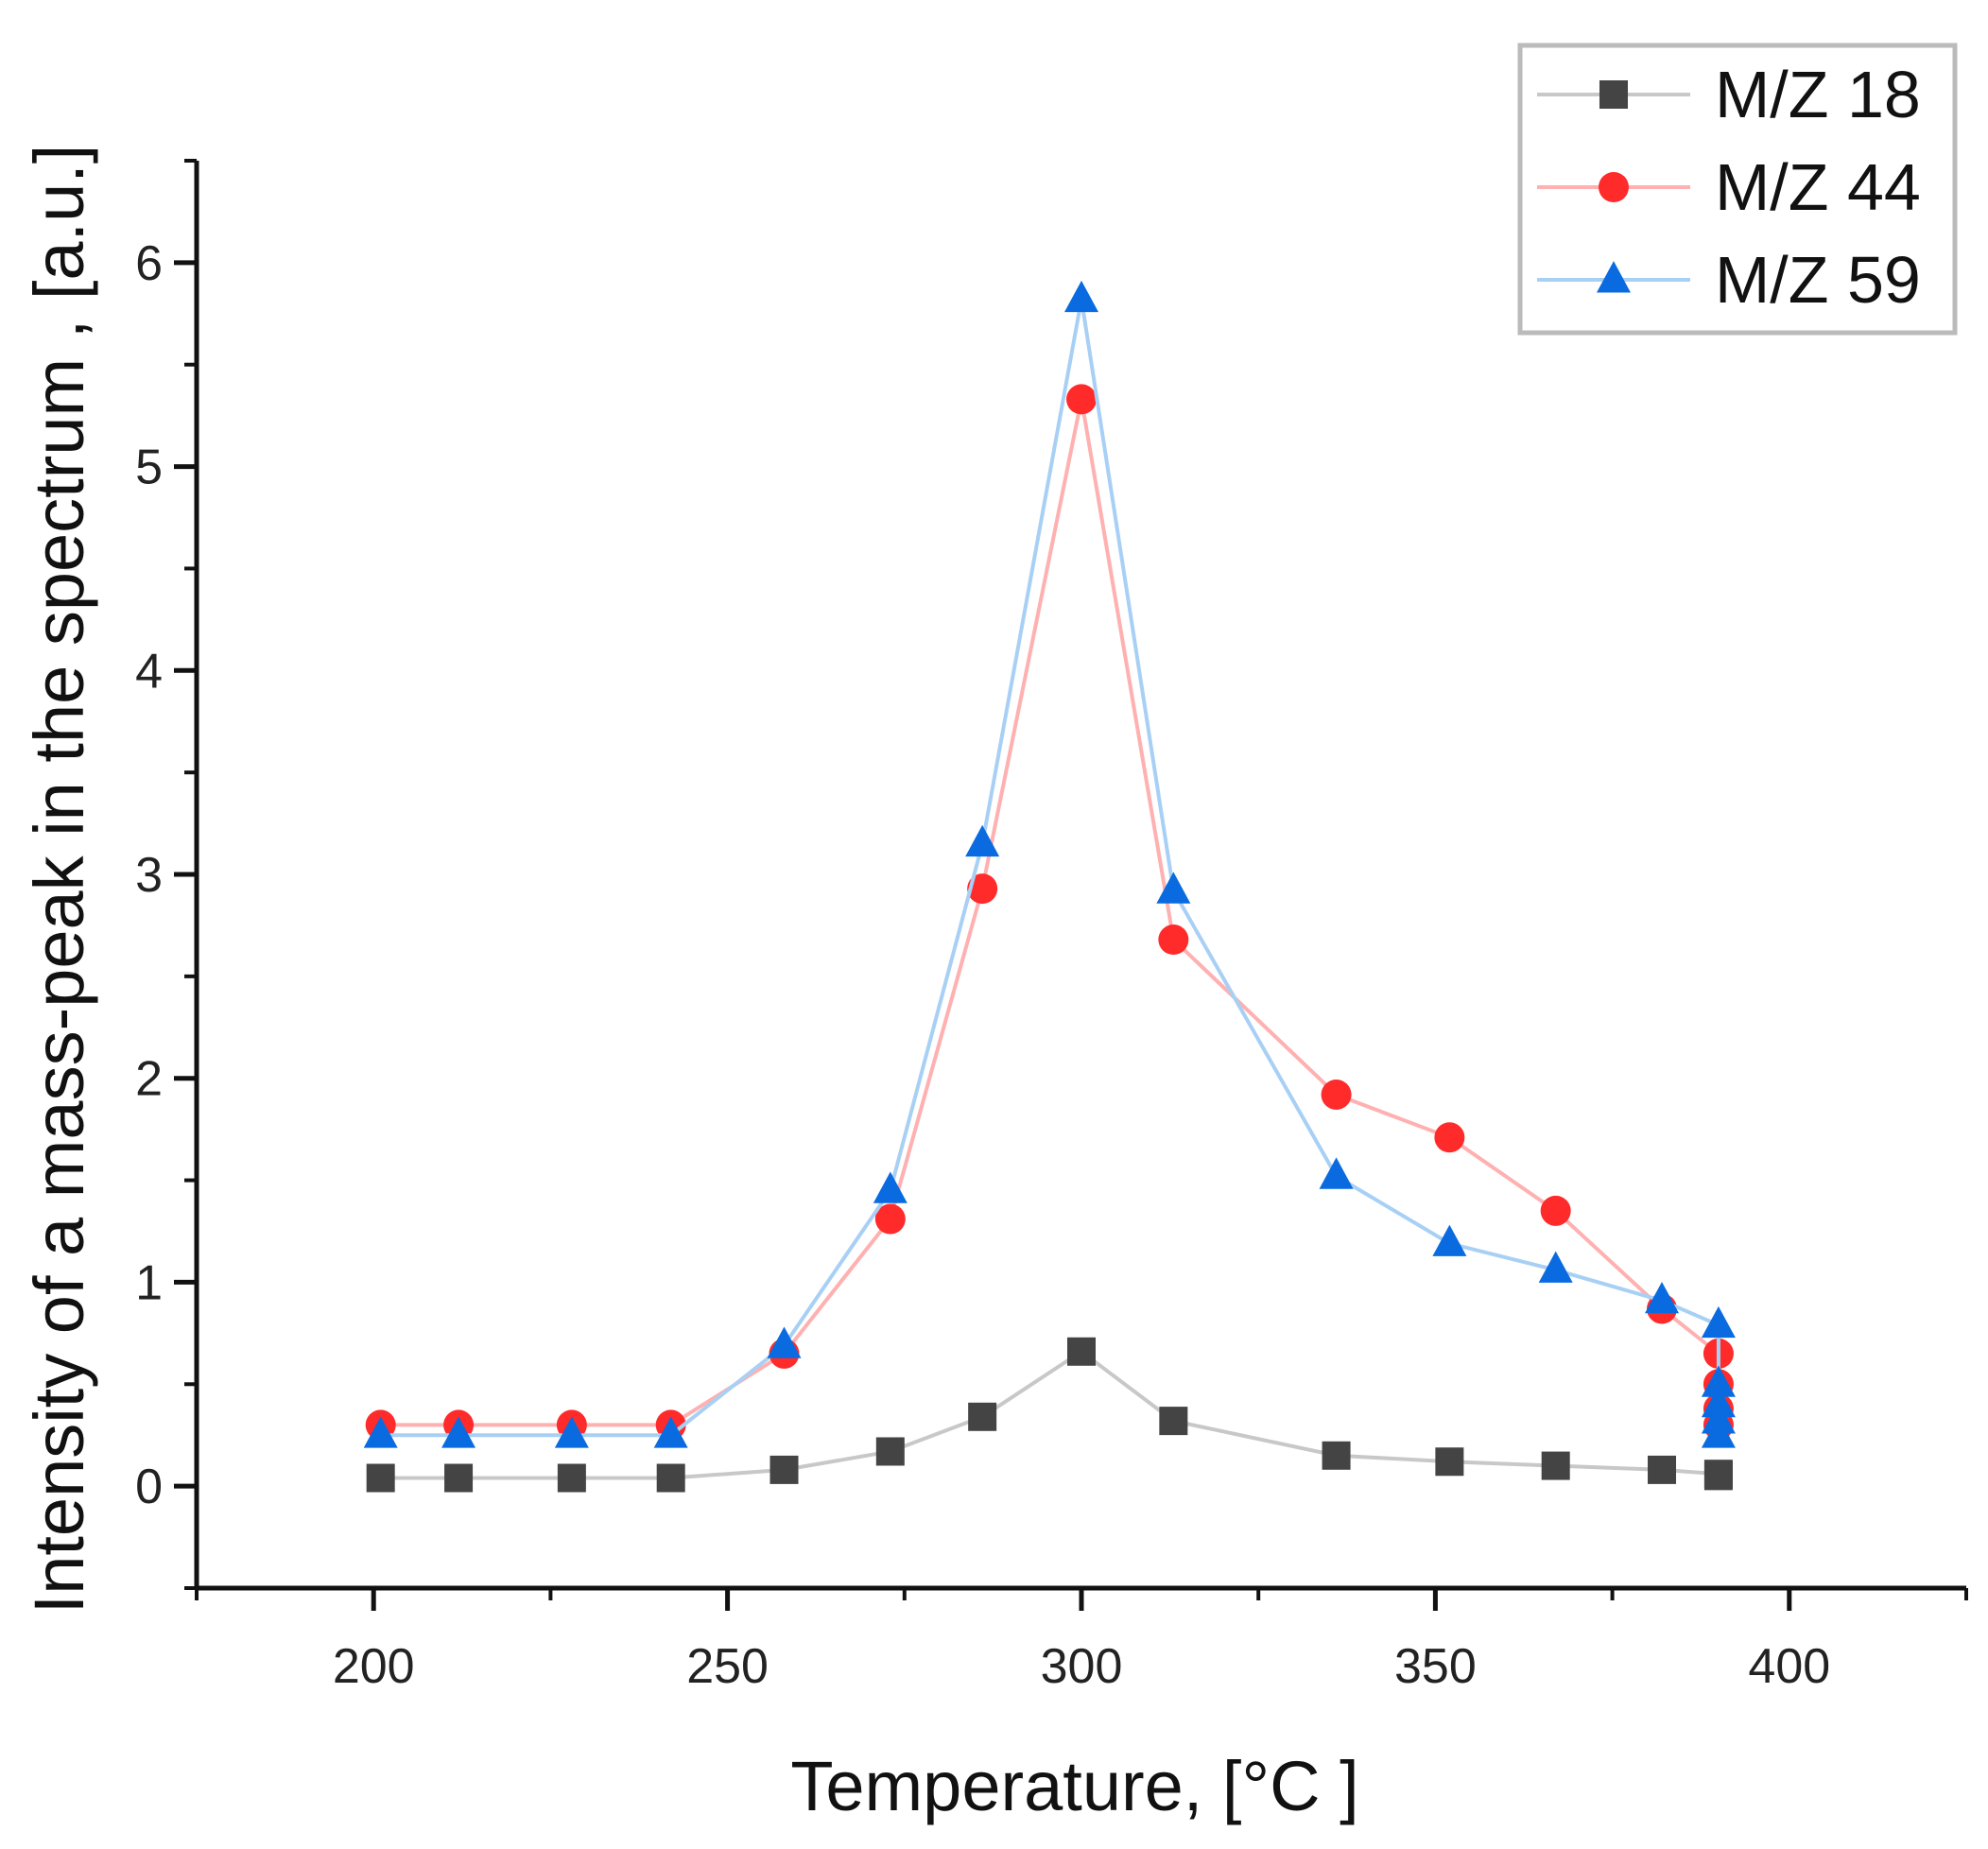 The height and width of the screenshot is (1849, 1988). I want to click on y-tick-label: 2, so click(149, 1079).